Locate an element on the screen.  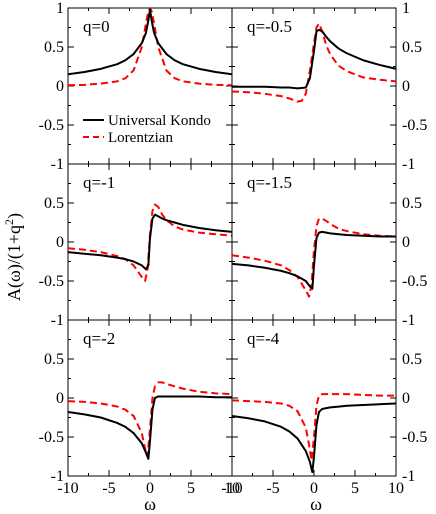
legend-label: Lorentzian is located at coordinates (140, 138).